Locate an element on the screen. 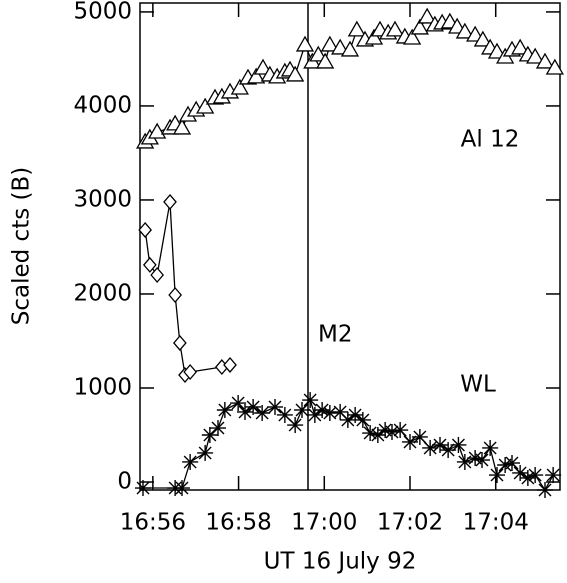 The image size is (567, 583). x-tick-label: 16:58 is located at coordinates (238, 523).